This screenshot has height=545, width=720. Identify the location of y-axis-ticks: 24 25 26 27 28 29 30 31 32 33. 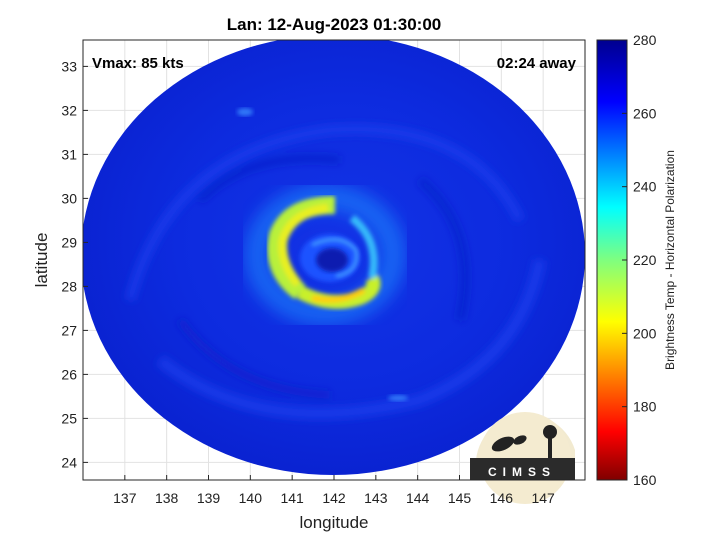
(74, 264).